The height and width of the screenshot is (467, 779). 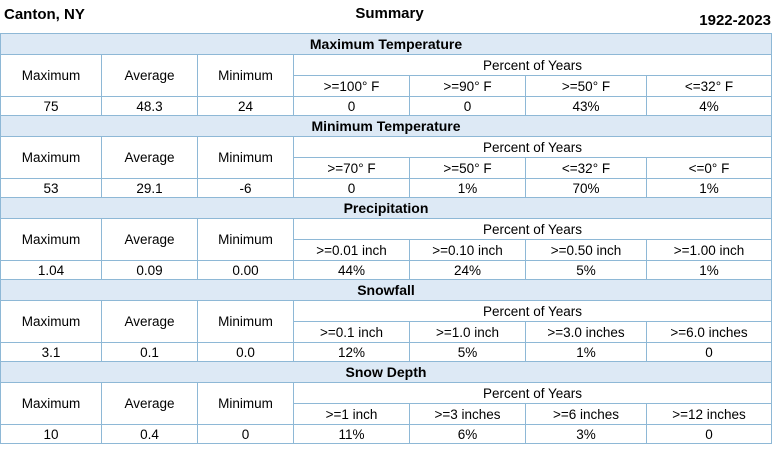 I want to click on percent-value: 4%, so click(x=709, y=106).